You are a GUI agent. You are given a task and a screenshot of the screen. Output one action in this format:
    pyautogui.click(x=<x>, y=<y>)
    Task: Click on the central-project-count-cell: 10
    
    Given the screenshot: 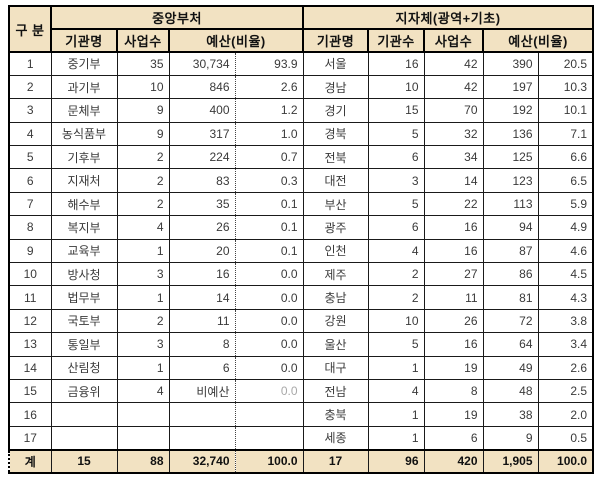 What is the action you would take?
    pyautogui.click(x=143, y=87)
    